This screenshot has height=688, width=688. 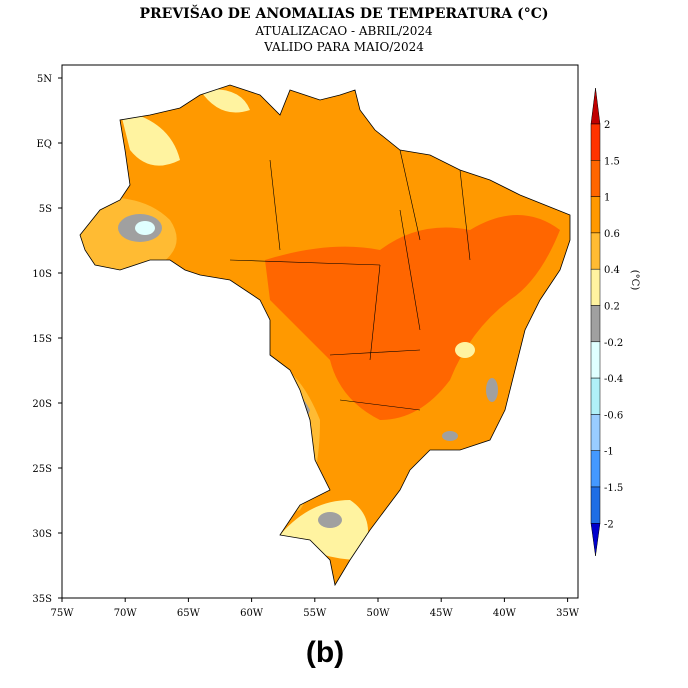 What do you see at coordinates (609, 524) in the screenshot?
I see `colorbar-tick-label: -2` at bounding box center [609, 524].